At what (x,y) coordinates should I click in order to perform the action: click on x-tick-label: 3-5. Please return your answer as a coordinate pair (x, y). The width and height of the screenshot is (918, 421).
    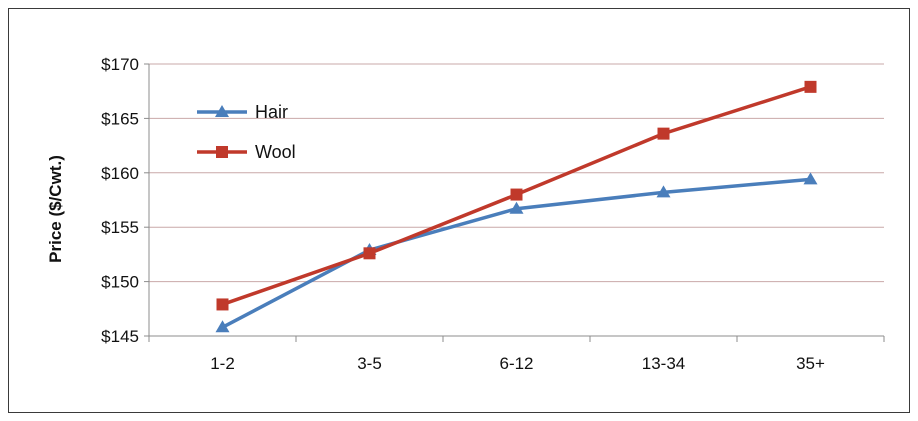
    Looking at the image, I should click on (369, 363).